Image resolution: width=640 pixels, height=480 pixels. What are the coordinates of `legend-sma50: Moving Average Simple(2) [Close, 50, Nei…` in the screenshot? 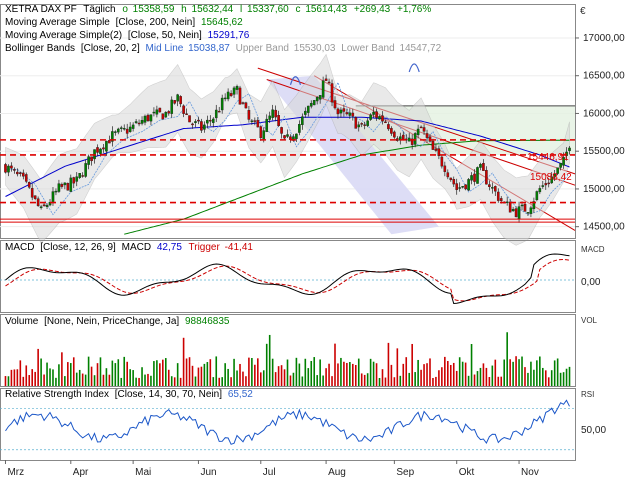 It's located at (127, 35).